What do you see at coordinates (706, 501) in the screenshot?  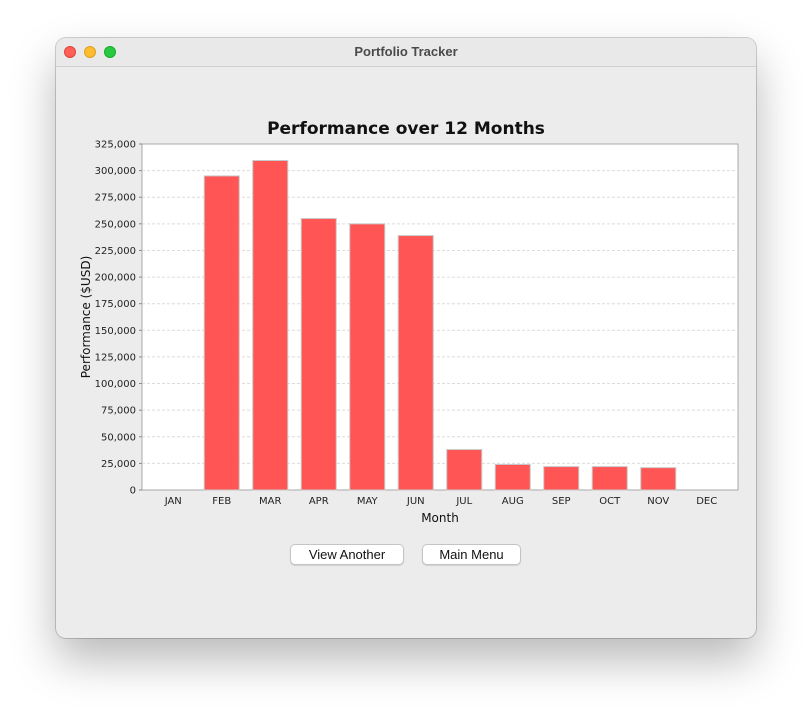 I see `x-tick-label-dec: DEC` at bounding box center [706, 501].